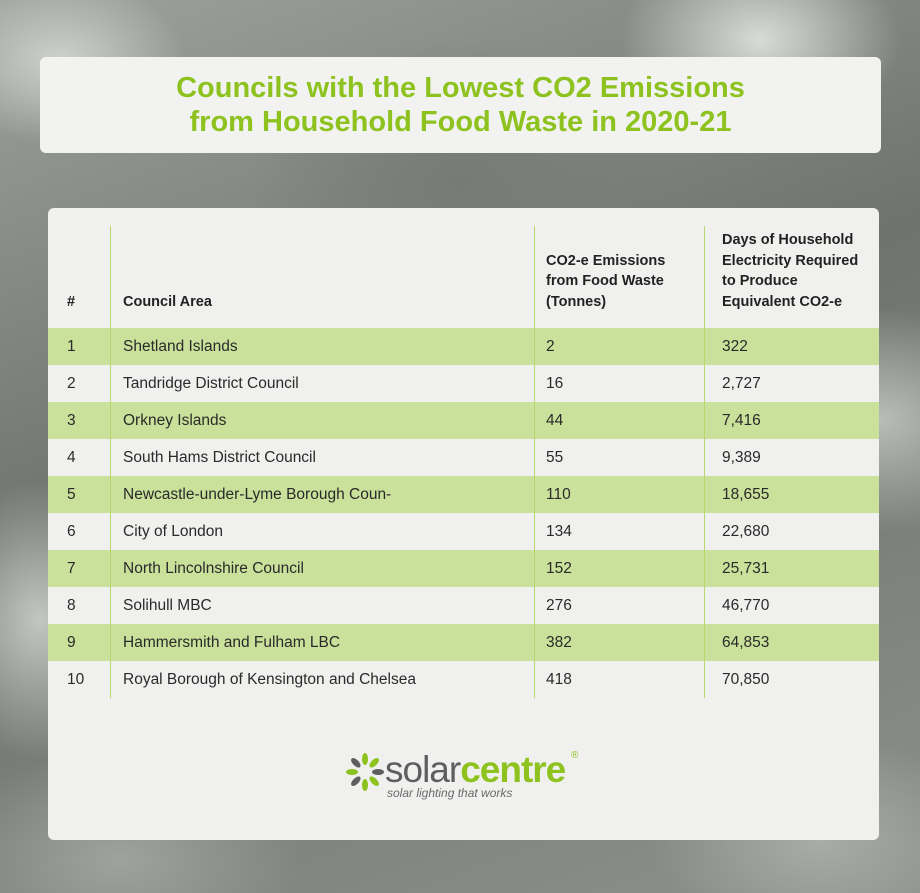 The width and height of the screenshot is (920, 893). I want to click on cell-emissions: 110, so click(558, 494).